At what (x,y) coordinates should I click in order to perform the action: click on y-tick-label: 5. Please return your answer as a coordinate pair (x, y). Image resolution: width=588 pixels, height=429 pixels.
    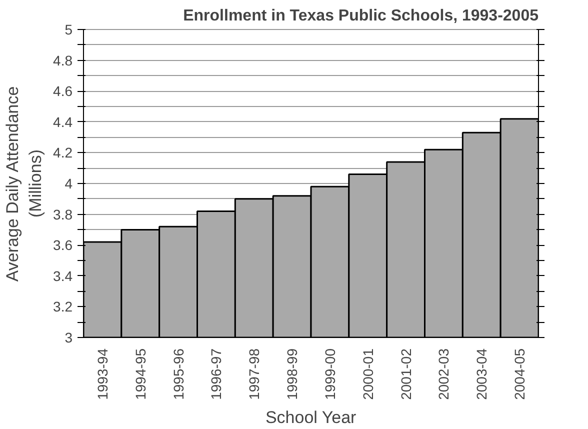
    Looking at the image, I should click on (68, 30).